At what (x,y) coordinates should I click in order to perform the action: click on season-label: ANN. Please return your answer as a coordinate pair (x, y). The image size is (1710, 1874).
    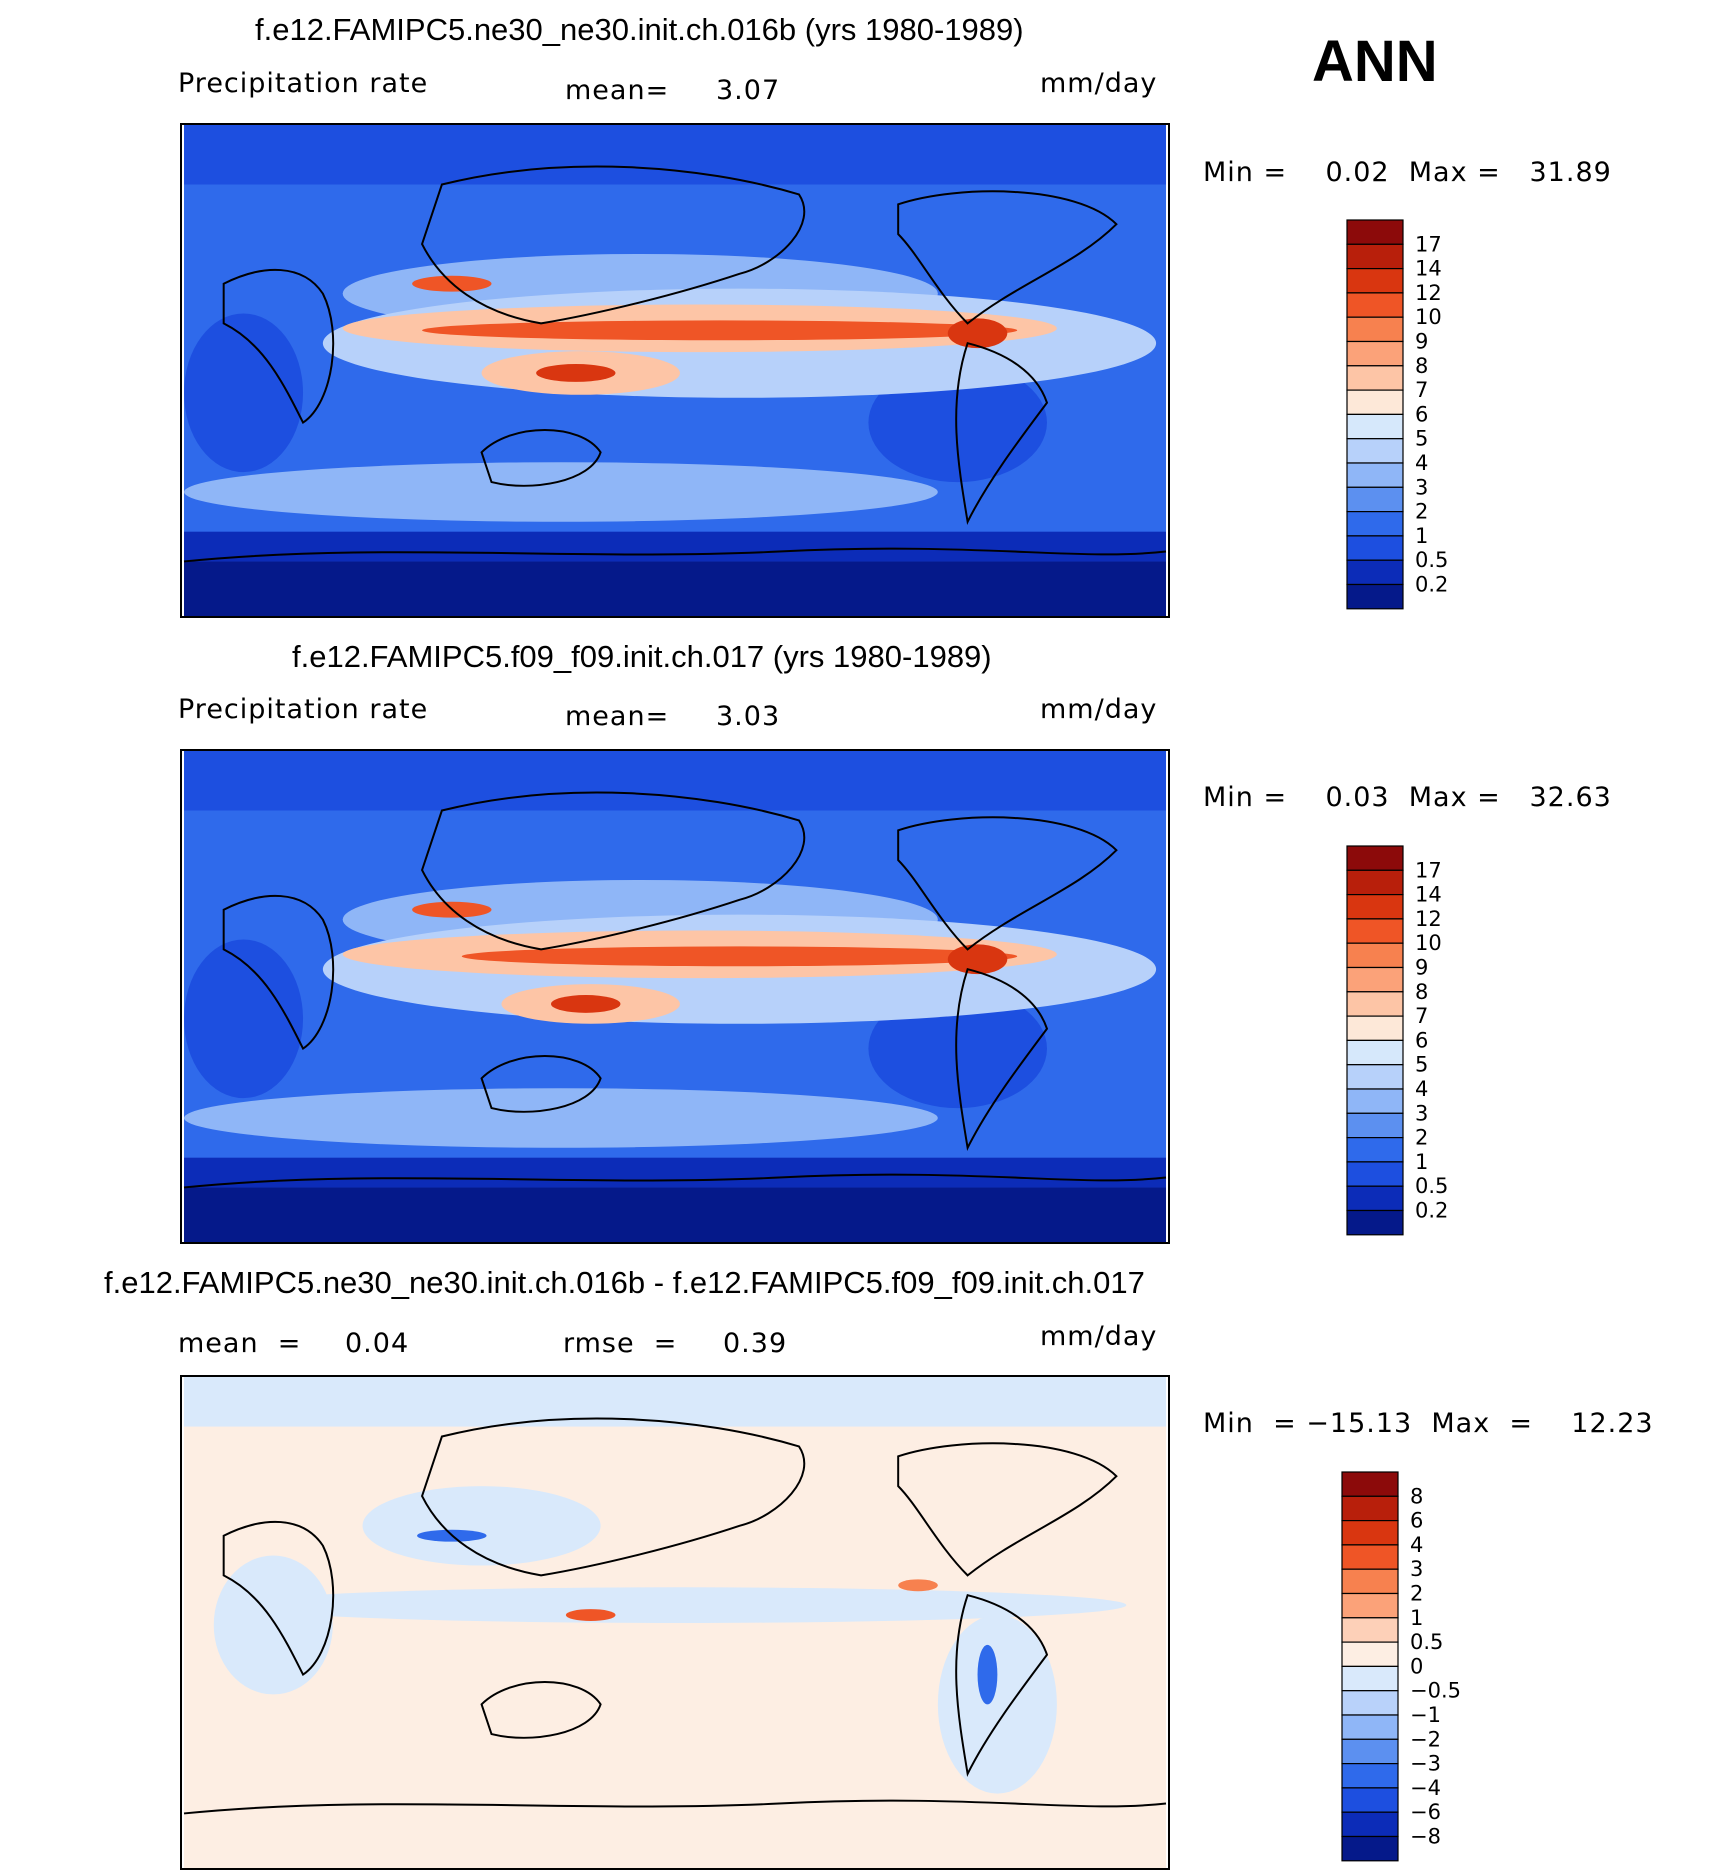
    Looking at the image, I should click on (1375, 61).